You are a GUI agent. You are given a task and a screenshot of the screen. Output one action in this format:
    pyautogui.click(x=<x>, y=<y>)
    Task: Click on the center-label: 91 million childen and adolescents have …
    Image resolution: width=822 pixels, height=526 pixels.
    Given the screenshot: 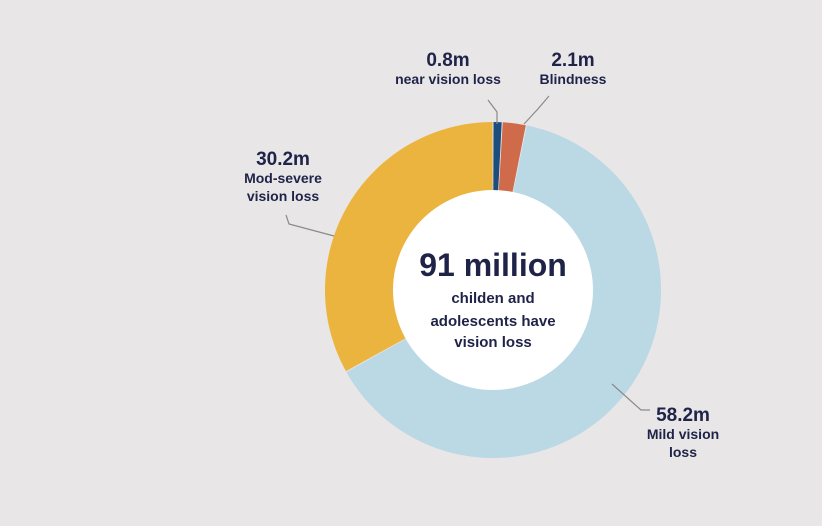 What is the action you would take?
    pyautogui.click(x=493, y=299)
    